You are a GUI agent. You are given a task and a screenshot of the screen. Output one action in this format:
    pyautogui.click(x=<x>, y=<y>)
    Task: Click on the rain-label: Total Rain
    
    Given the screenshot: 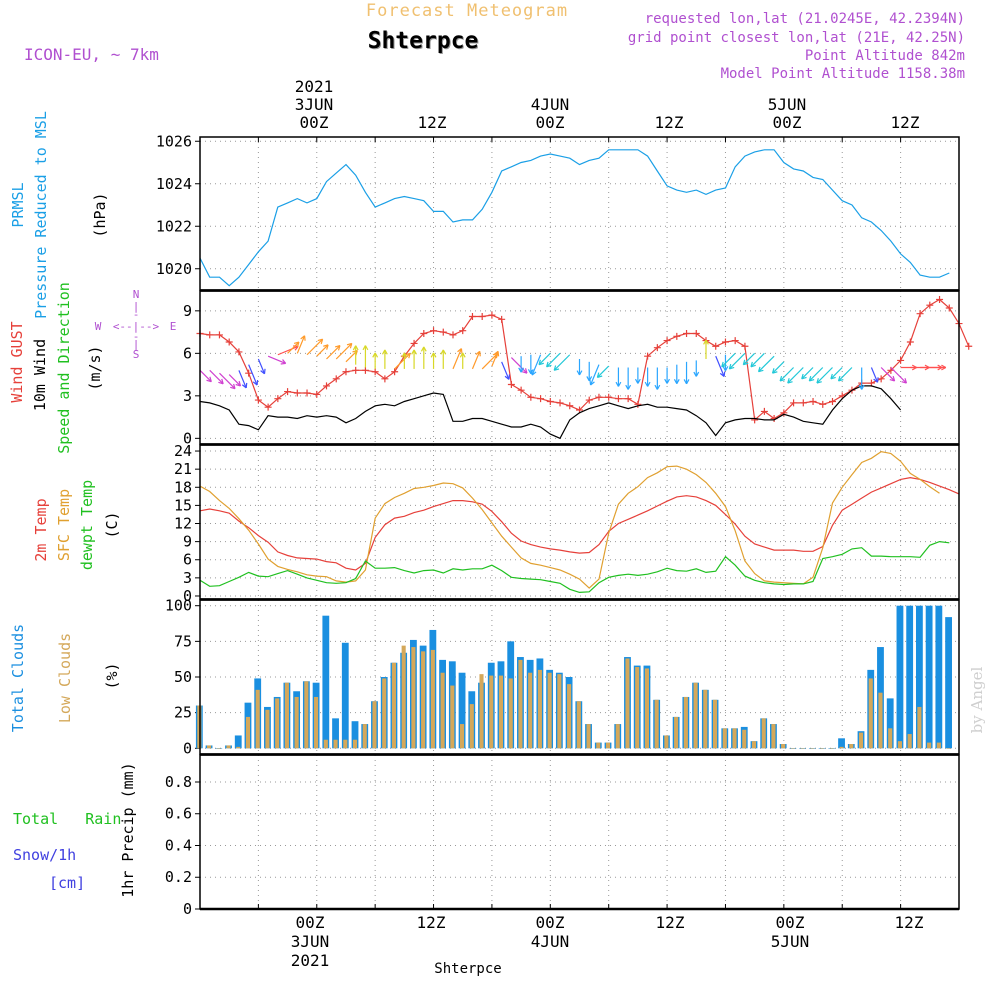 What is the action you would take?
    pyautogui.click(x=67, y=819)
    